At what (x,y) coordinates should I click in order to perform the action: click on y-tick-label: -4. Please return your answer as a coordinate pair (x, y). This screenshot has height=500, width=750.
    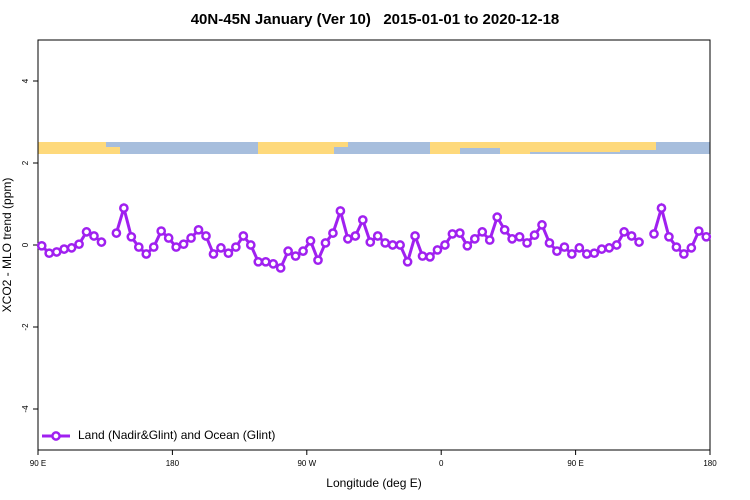
    Looking at the image, I should click on (25, 409).